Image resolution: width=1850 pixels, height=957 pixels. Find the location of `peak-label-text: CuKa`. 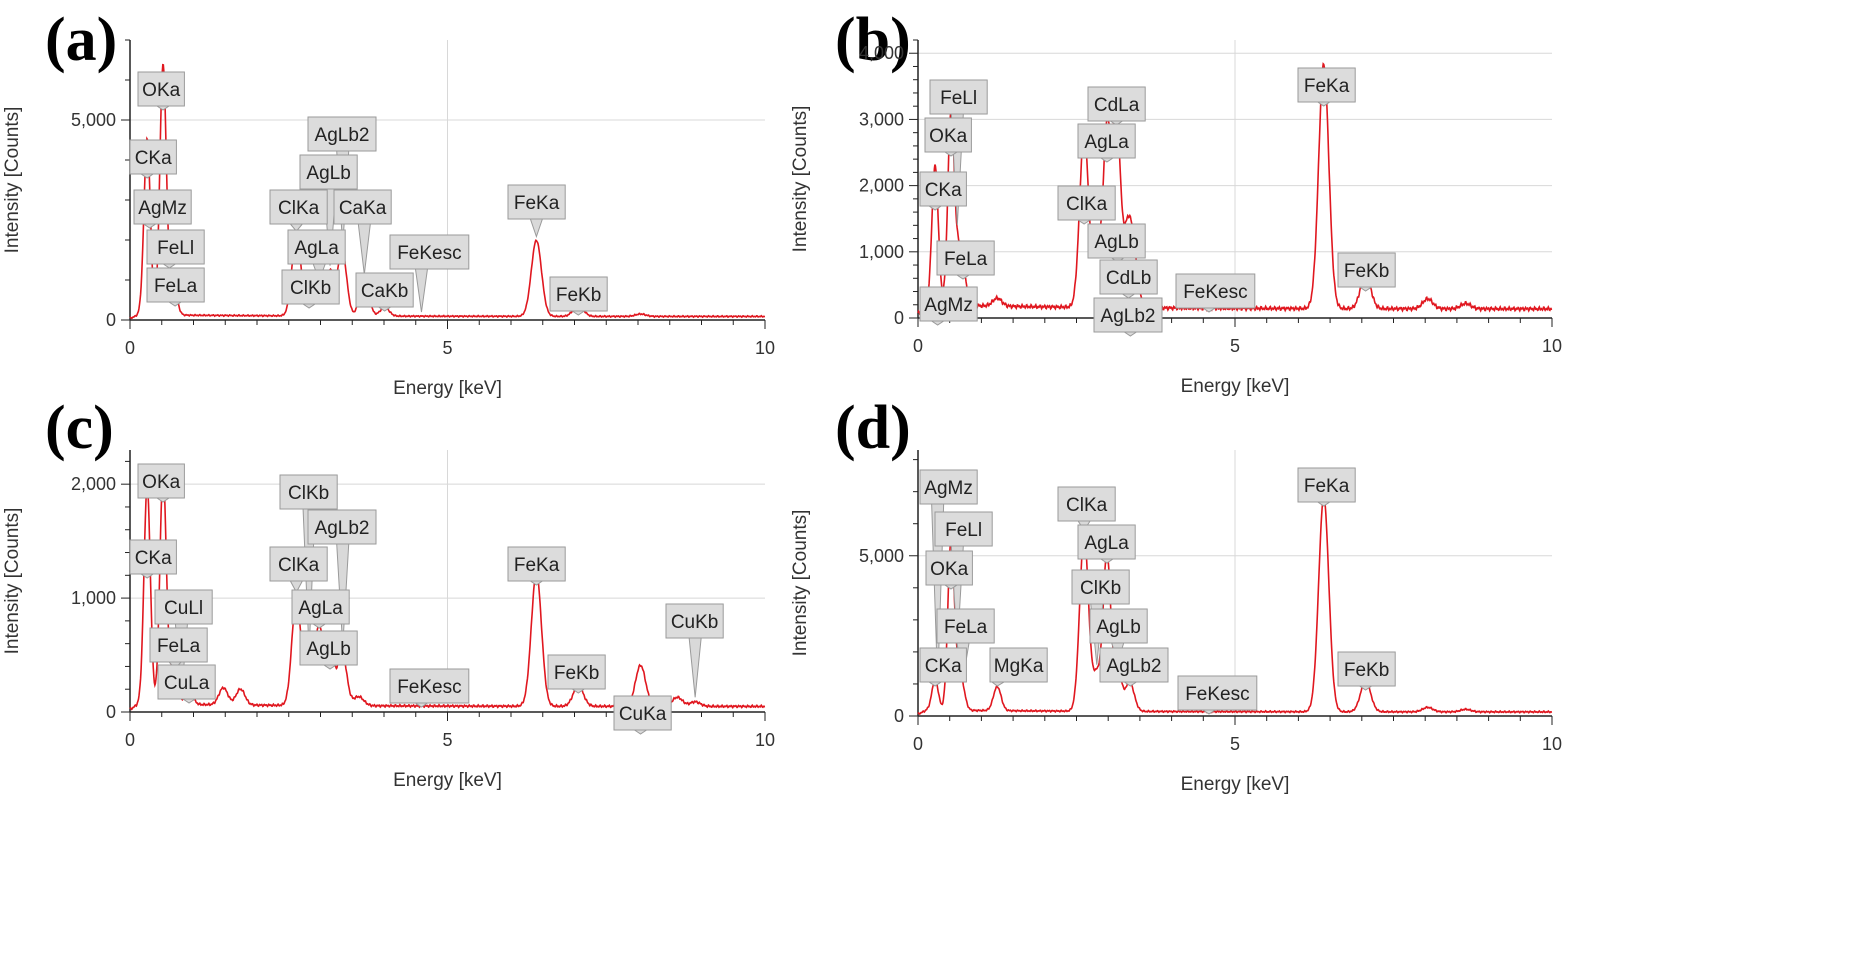

peak-label-text: CuKa is located at coordinates (643, 714).